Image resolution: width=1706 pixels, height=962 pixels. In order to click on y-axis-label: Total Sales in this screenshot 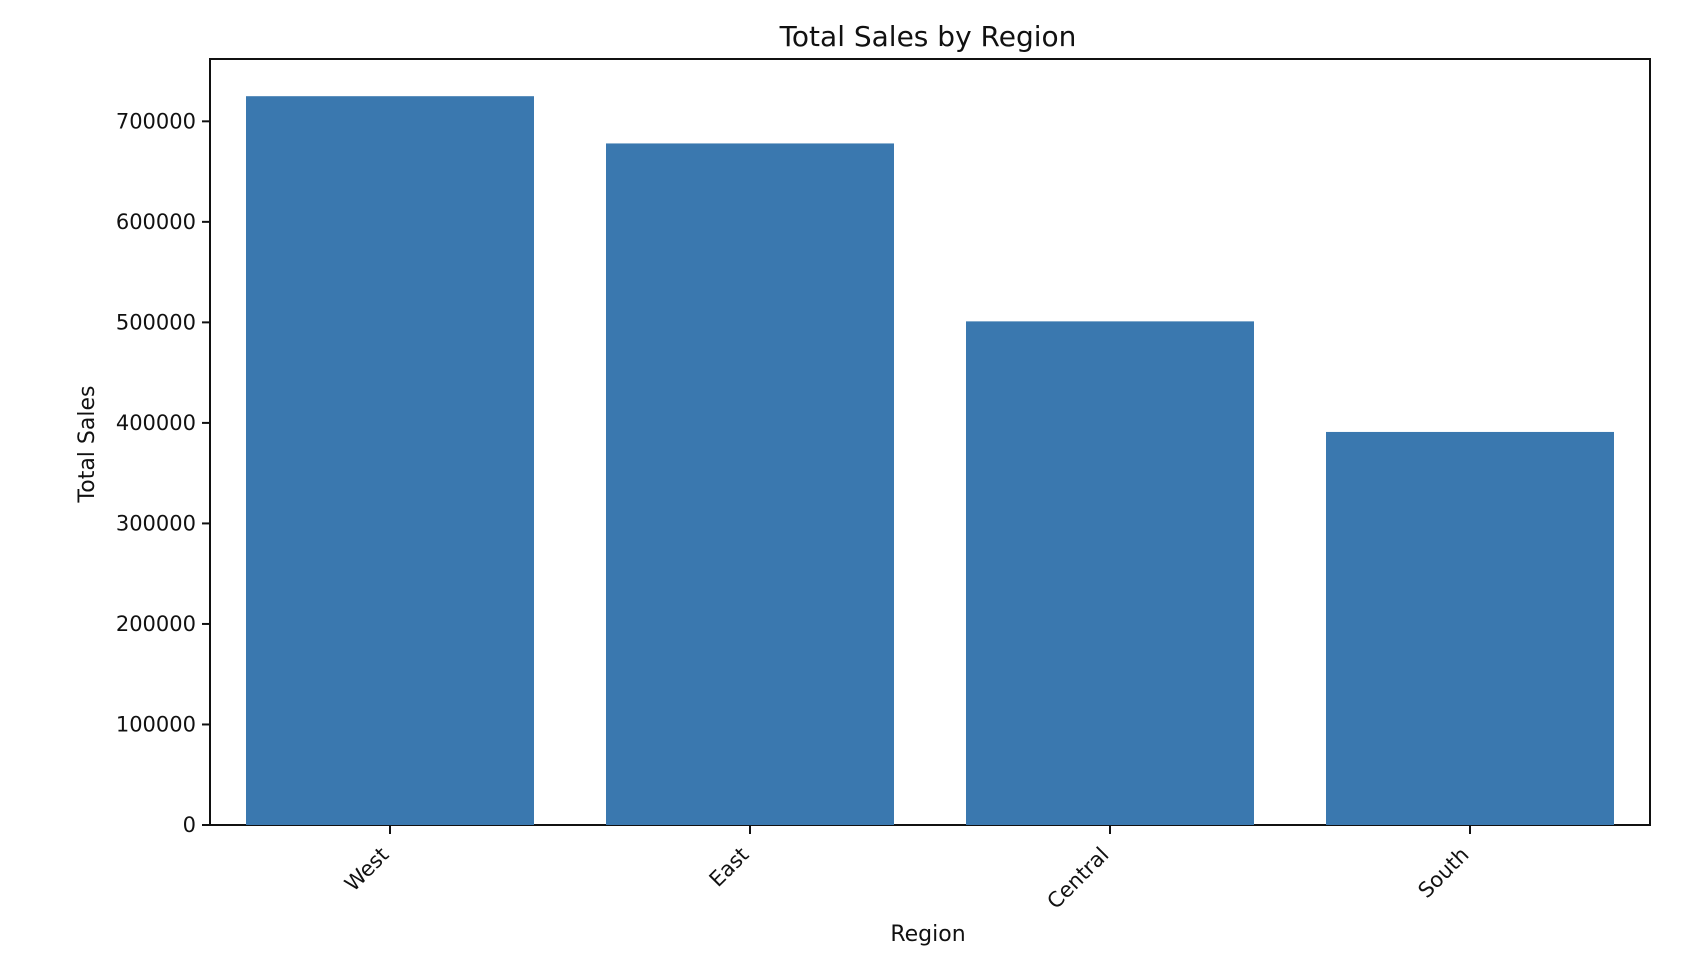, I will do `click(87, 445)`.